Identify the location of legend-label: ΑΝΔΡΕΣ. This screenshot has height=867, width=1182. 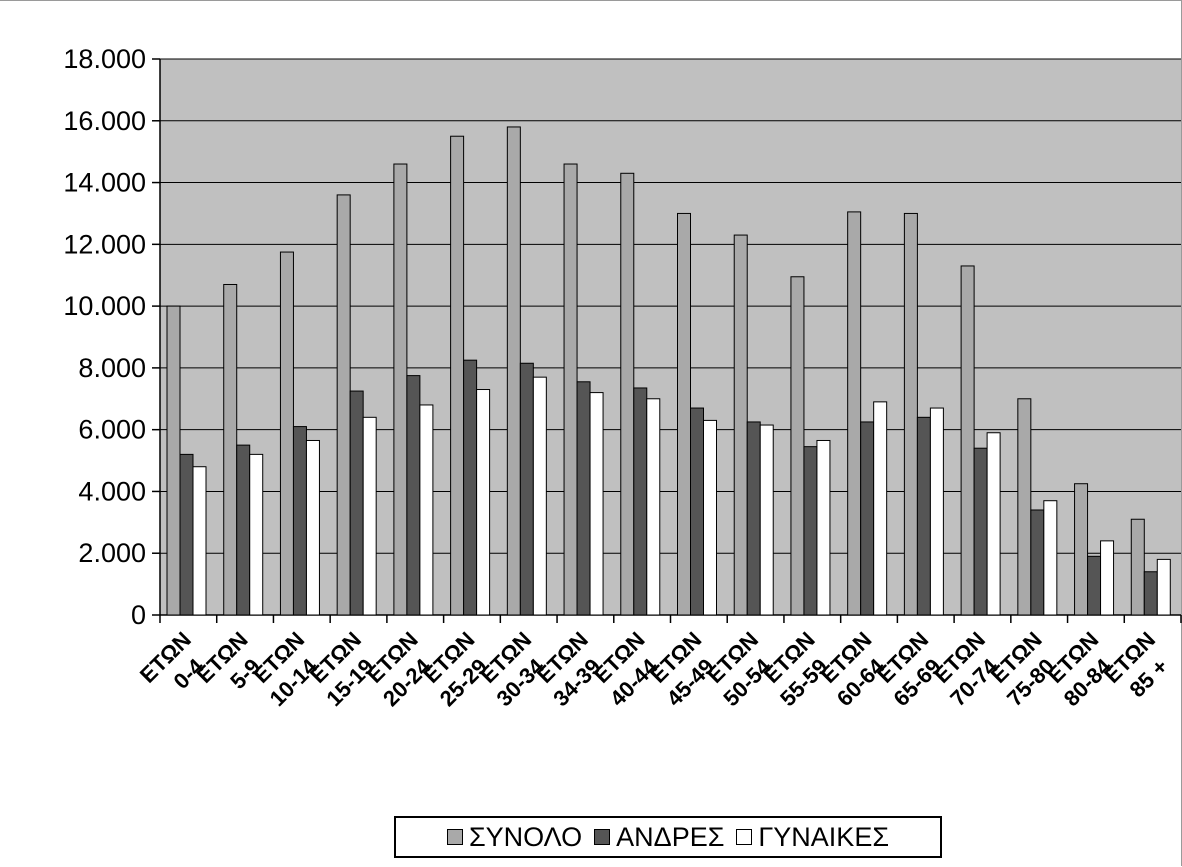
(670, 836).